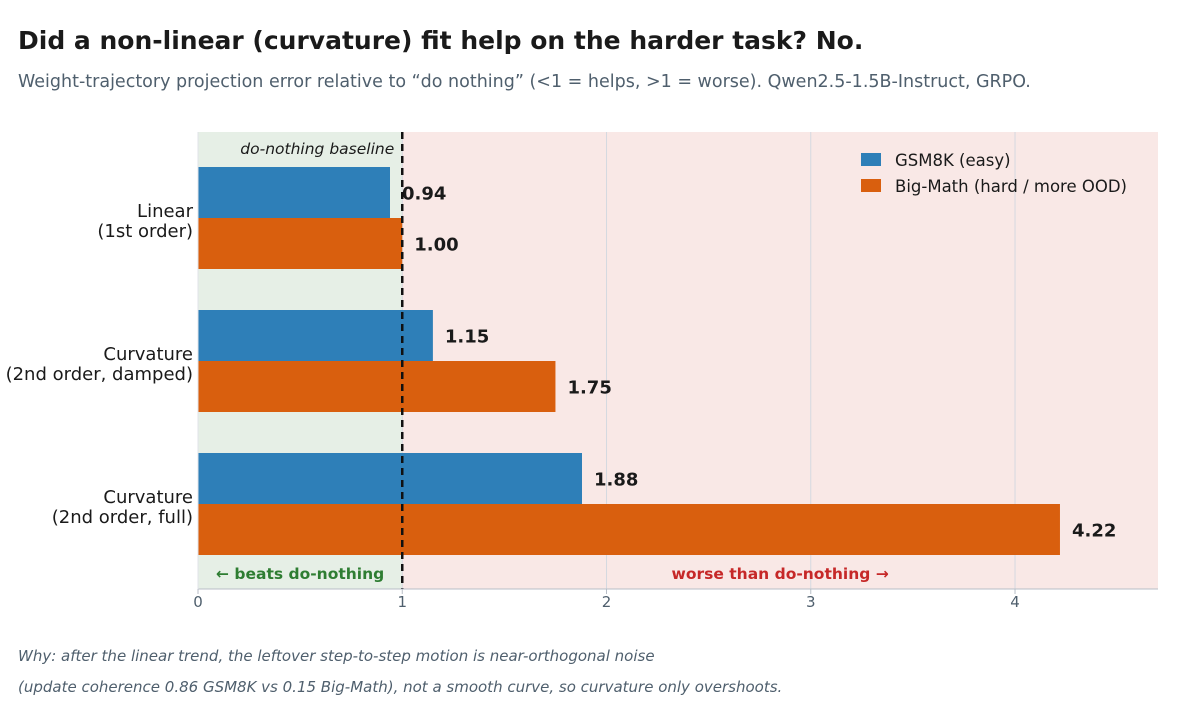 Image resolution: width=1200 pixels, height=714 pixels. I want to click on baseline-label: do-nothing baseline, so click(317, 149).